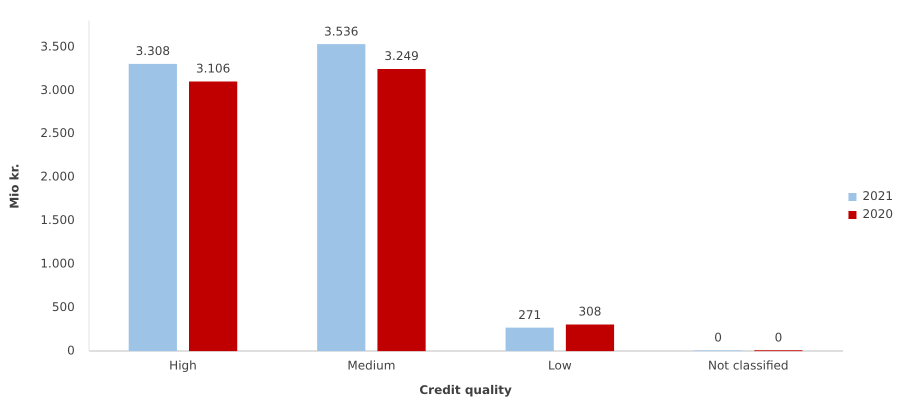 This screenshot has height=402, width=913. Describe the element at coordinates (153, 51) in the screenshot. I see `data-label: 3.308` at that location.